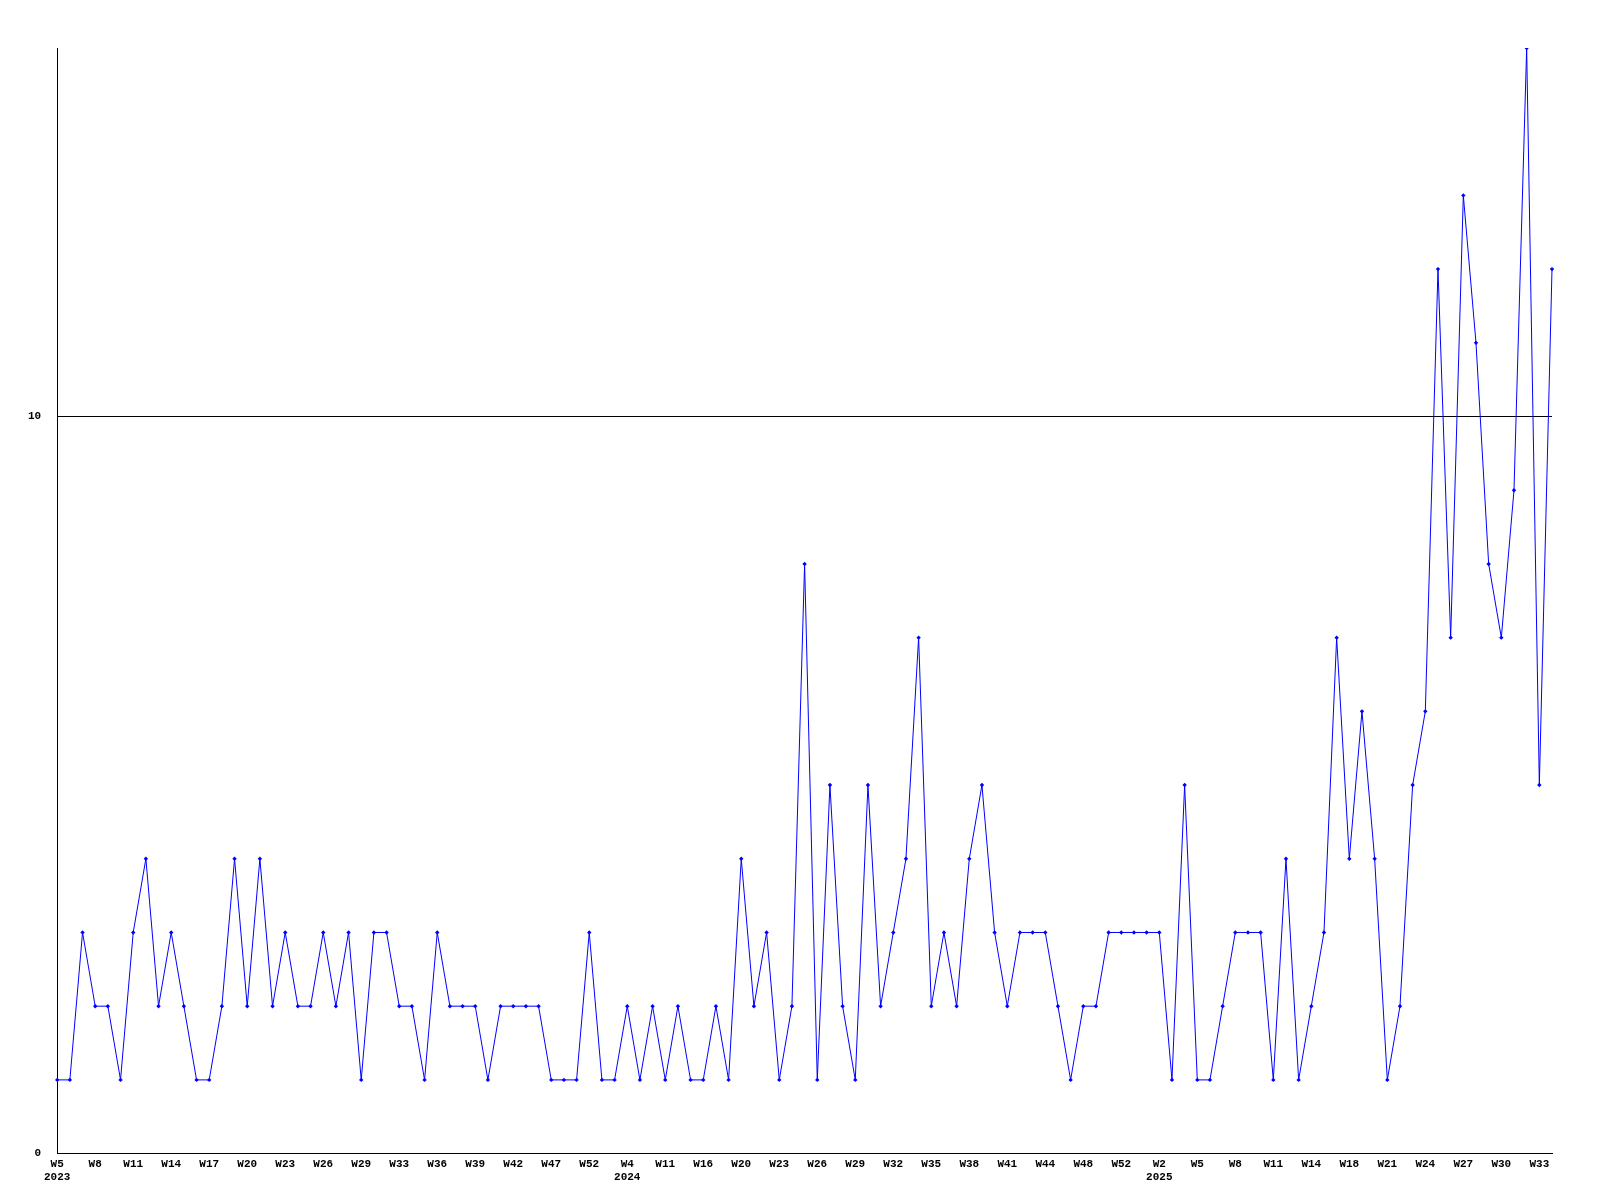 The height and width of the screenshot is (1200, 1600). What do you see at coordinates (57, 1170) in the screenshot?
I see `x-tick-label: W5 2023` at bounding box center [57, 1170].